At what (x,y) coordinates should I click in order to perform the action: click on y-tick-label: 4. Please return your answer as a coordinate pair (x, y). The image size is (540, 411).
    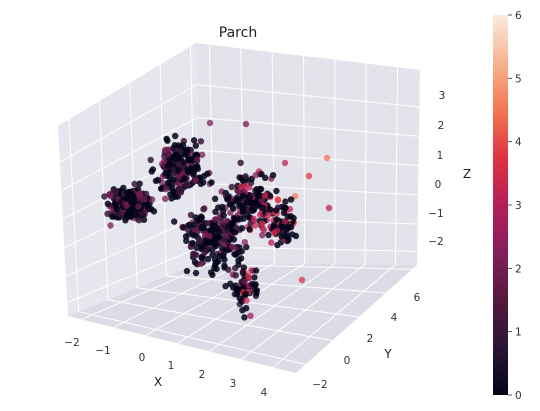
    Looking at the image, I should click on (394, 318).